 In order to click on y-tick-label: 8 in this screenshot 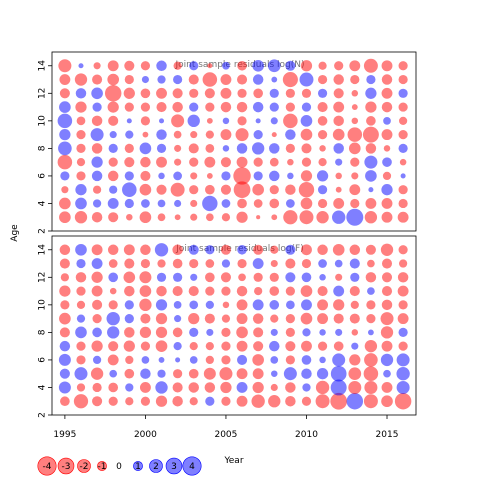, I will do `click(43, 148)`.